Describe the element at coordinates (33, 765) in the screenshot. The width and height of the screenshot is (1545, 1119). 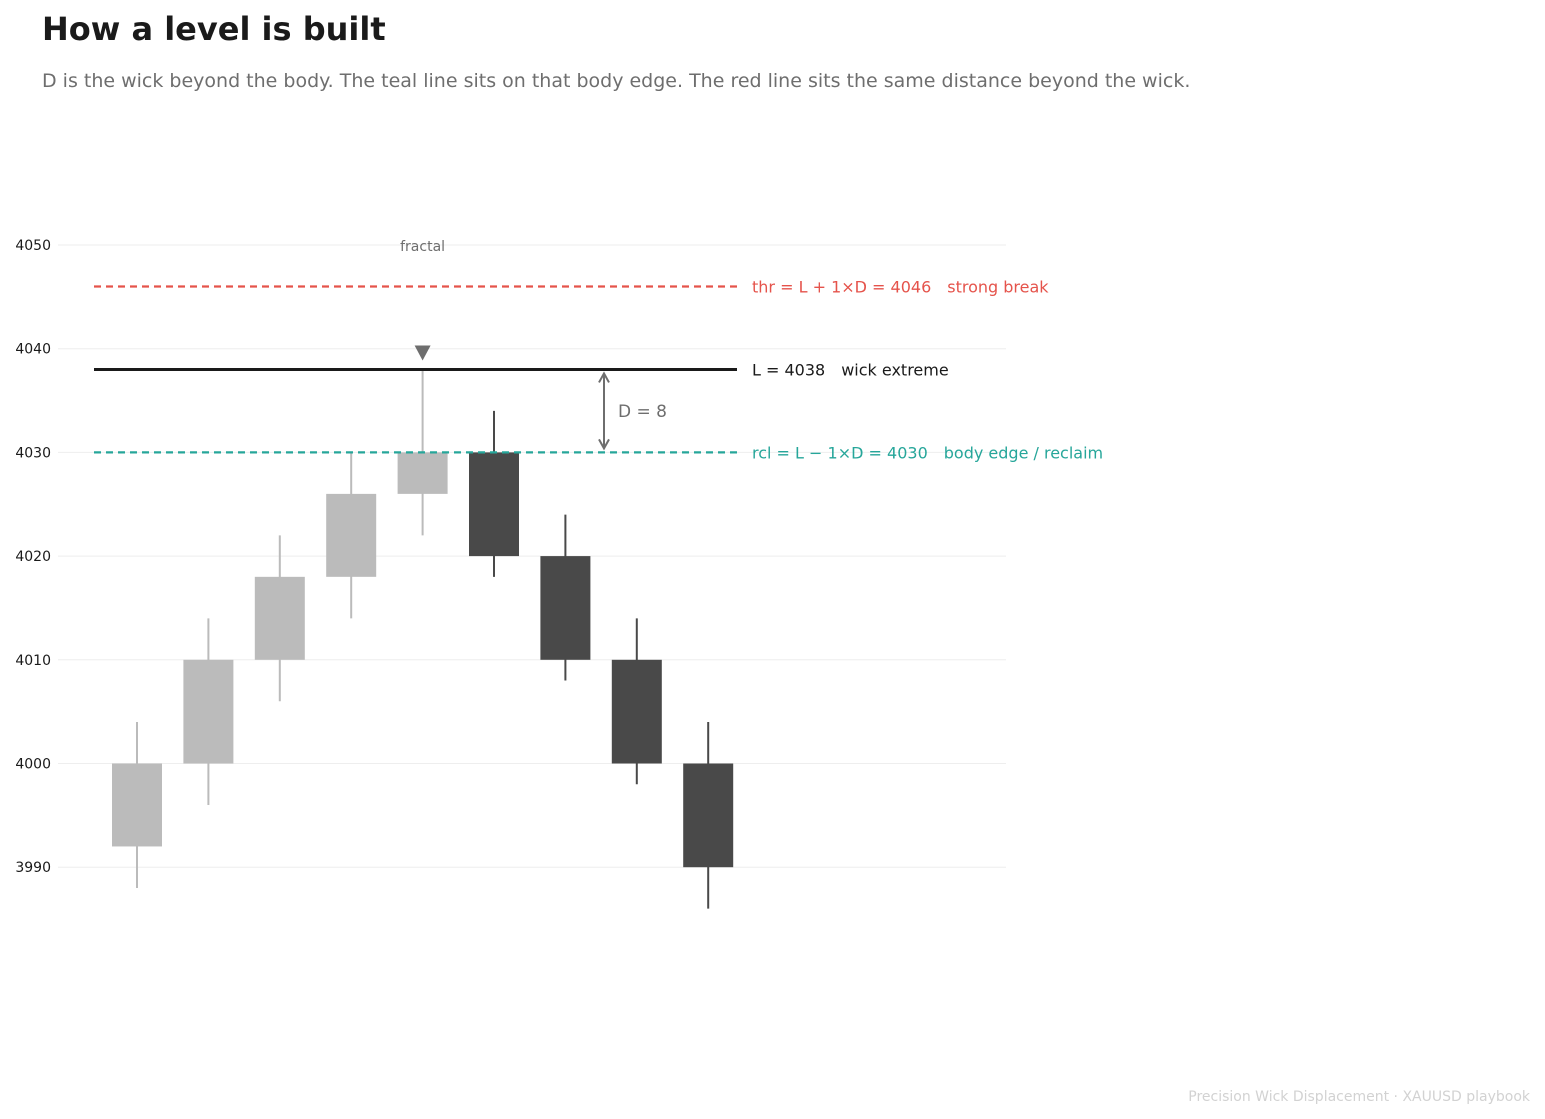
I see `y-tick-label: 4000` at that location.